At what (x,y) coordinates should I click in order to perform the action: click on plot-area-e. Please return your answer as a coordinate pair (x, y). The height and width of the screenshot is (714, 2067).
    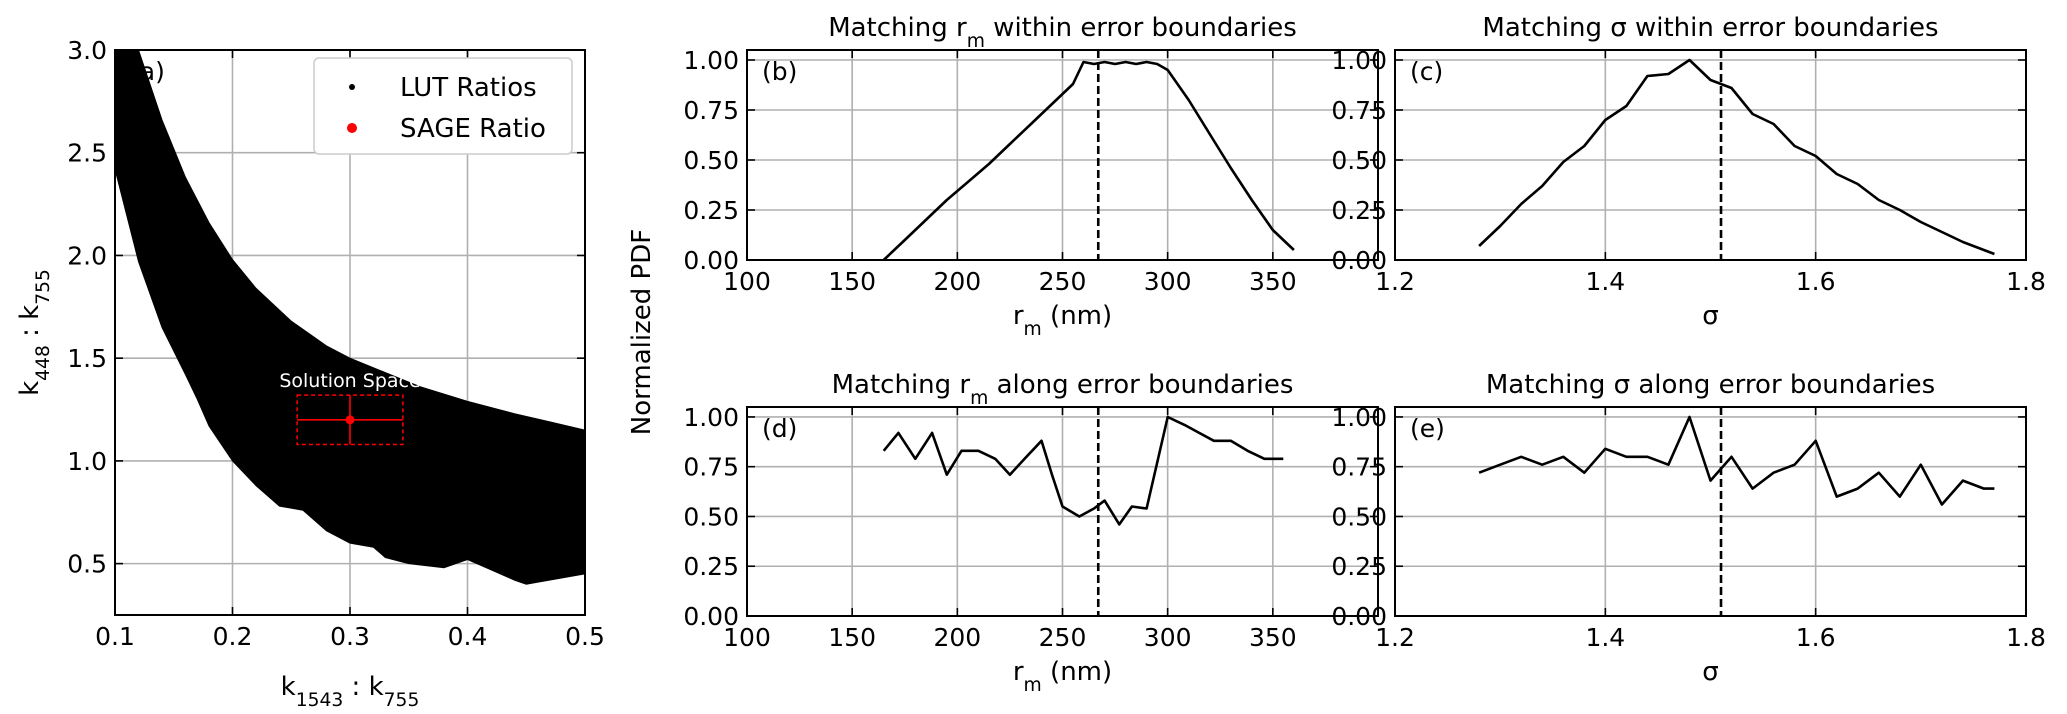
    Looking at the image, I should click on (1736, 511).